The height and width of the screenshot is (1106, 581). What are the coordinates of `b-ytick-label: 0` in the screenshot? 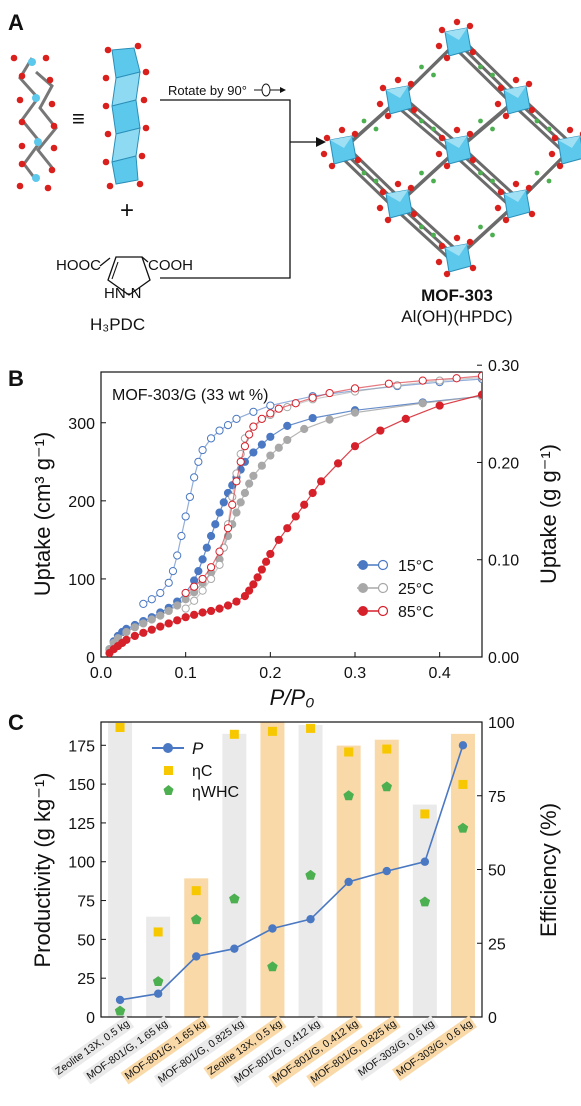 It's located at (90, 658).